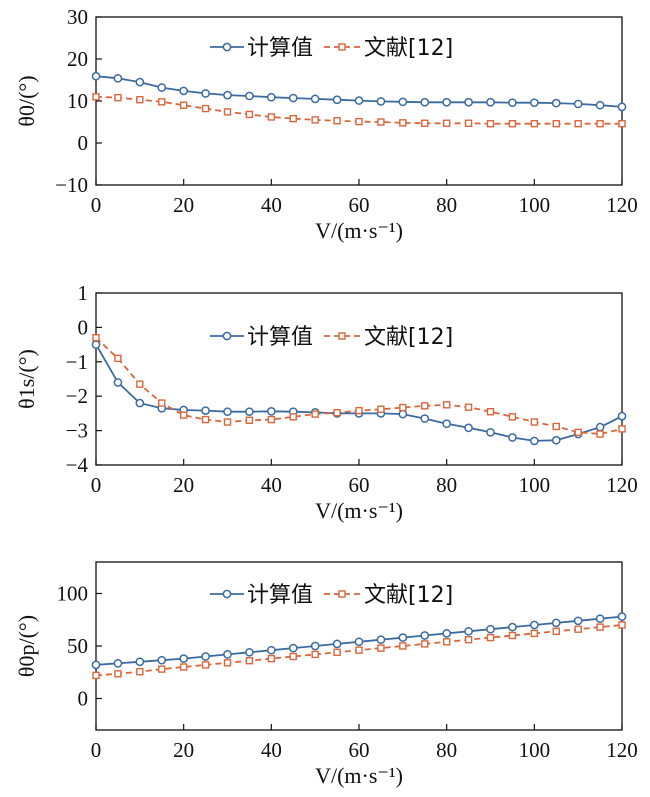 This screenshot has height=797, width=650. I want to click on y-tick-label: 30, so click(77, 17).